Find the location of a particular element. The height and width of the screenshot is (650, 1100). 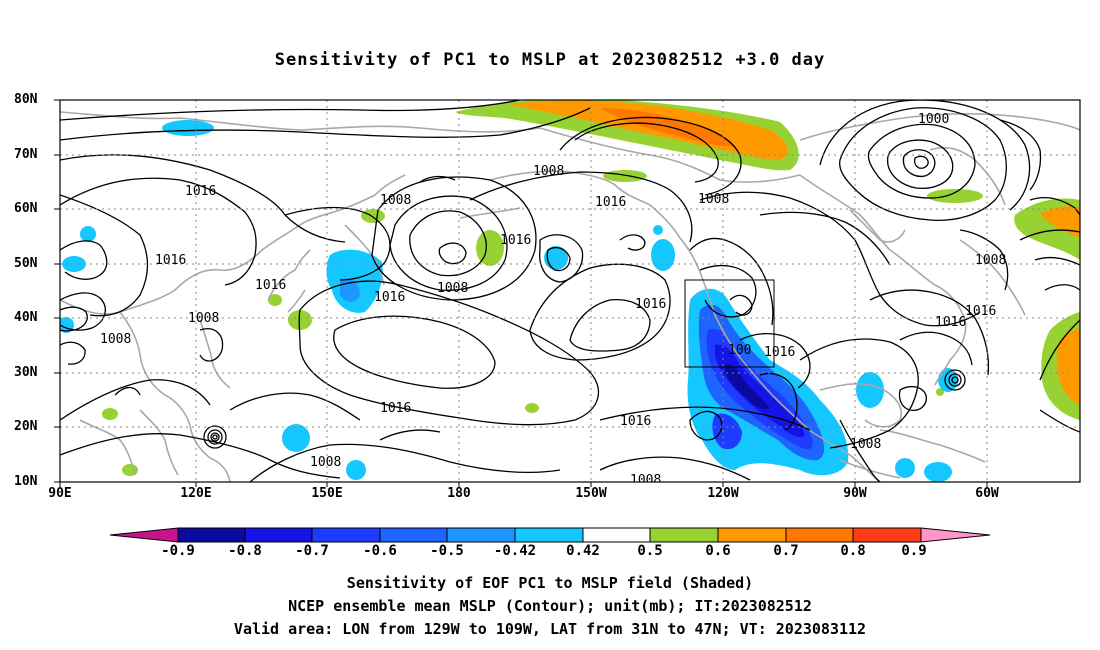

lat-label: 20N is located at coordinates (26, 426).